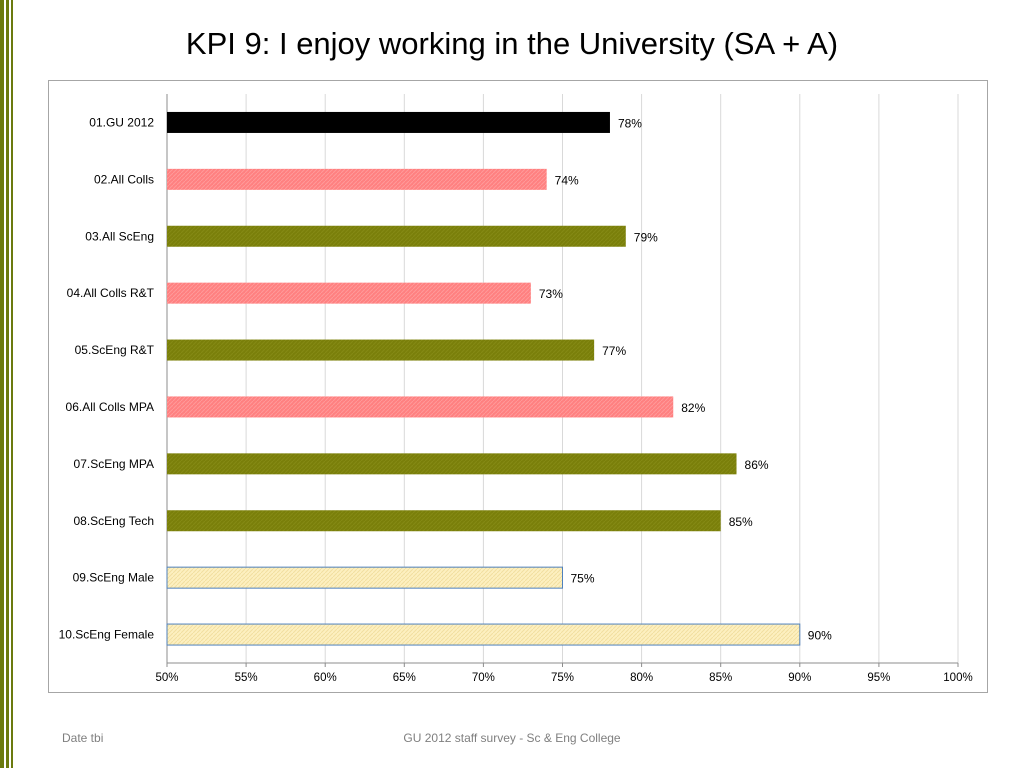  What do you see at coordinates (115, 350) in the screenshot?
I see `category-label: 05.ScEng R&T` at bounding box center [115, 350].